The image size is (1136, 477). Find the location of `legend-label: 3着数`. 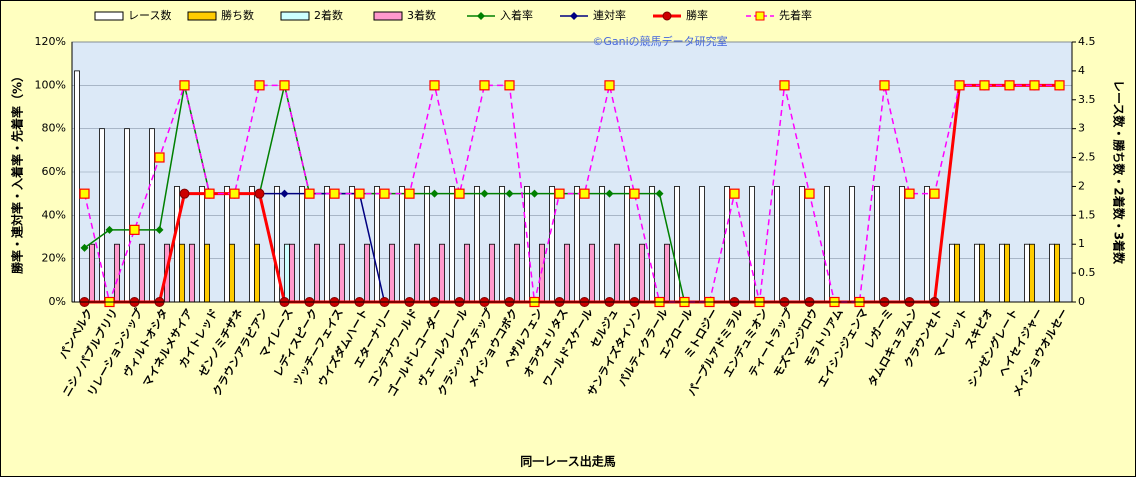

legend-label: 3着数 is located at coordinates (421, 15).